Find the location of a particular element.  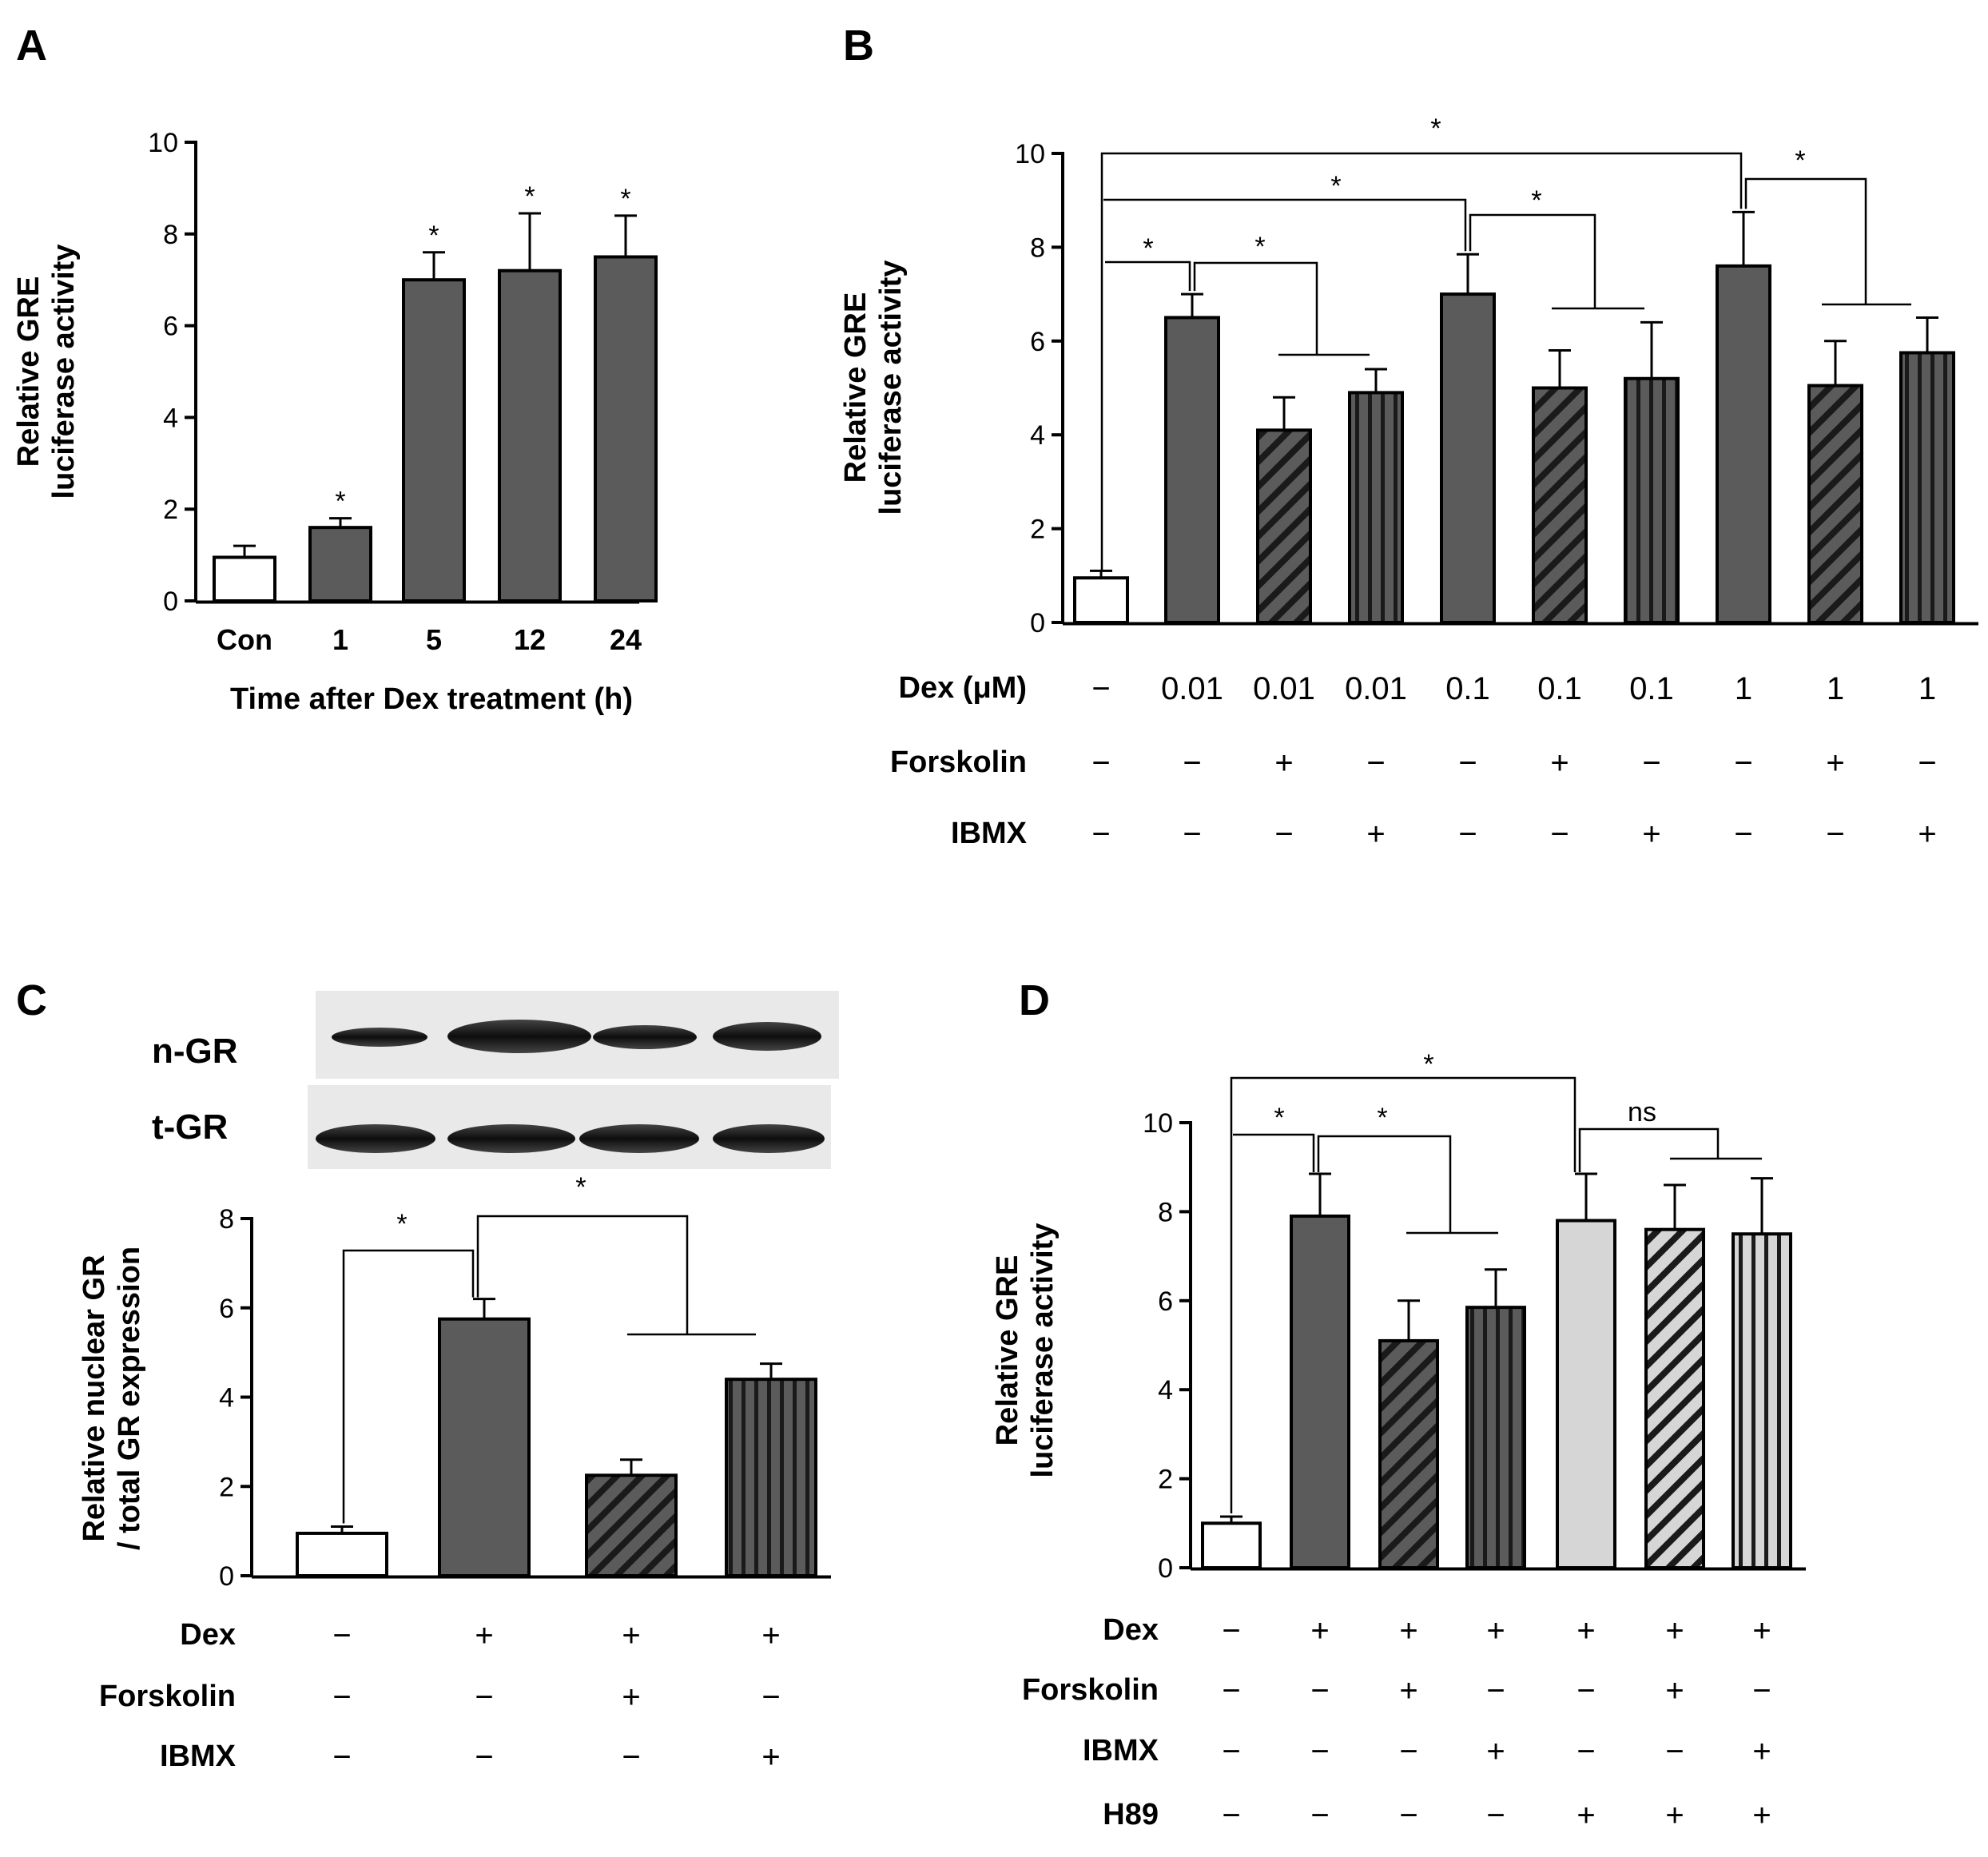

condition-row-label: Dex (μM) is located at coordinates (963, 688).